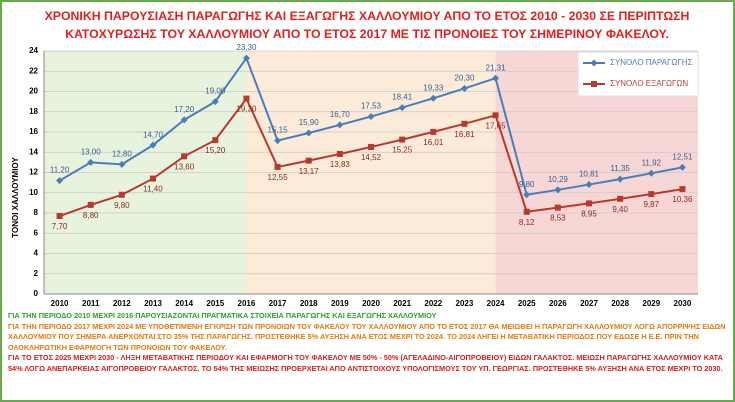 The height and width of the screenshot is (402, 735). What do you see at coordinates (91, 303) in the screenshot?
I see `x-tick-label: 2011` at bounding box center [91, 303].